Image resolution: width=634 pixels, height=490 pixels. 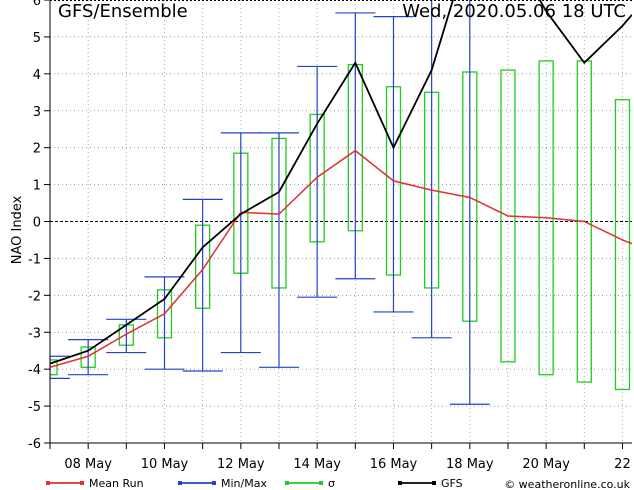 I want to click on y-tick-label: -6, so click(x=34, y=444).